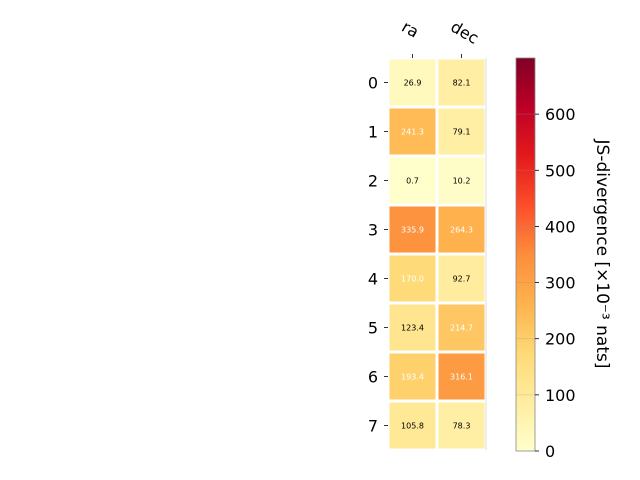 The image size is (640, 480). What do you see at coordinates (602, 254) in the screenshot?
I see `colorbar-label: JS-divergence [×10⁻³ nats]` at bounding box center [602, 254].